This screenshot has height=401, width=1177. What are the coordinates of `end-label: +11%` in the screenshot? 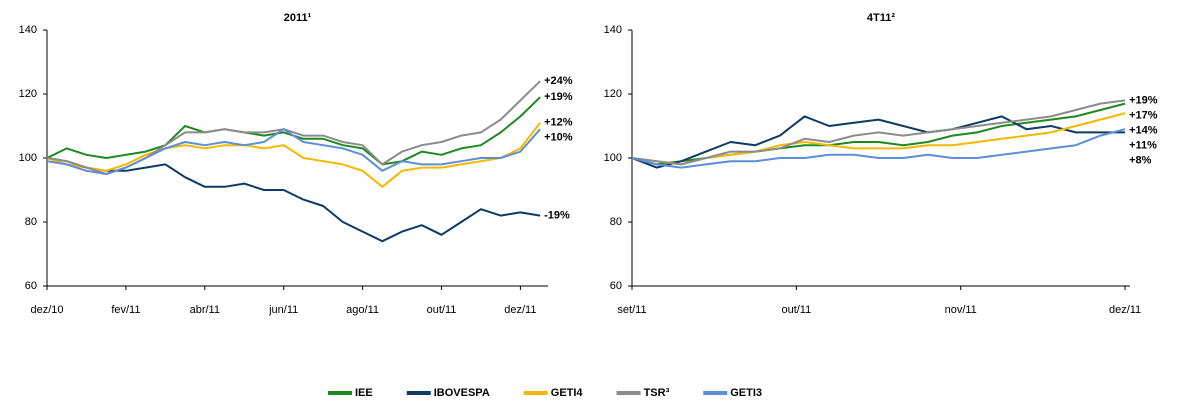 It's located at (1143, 145).